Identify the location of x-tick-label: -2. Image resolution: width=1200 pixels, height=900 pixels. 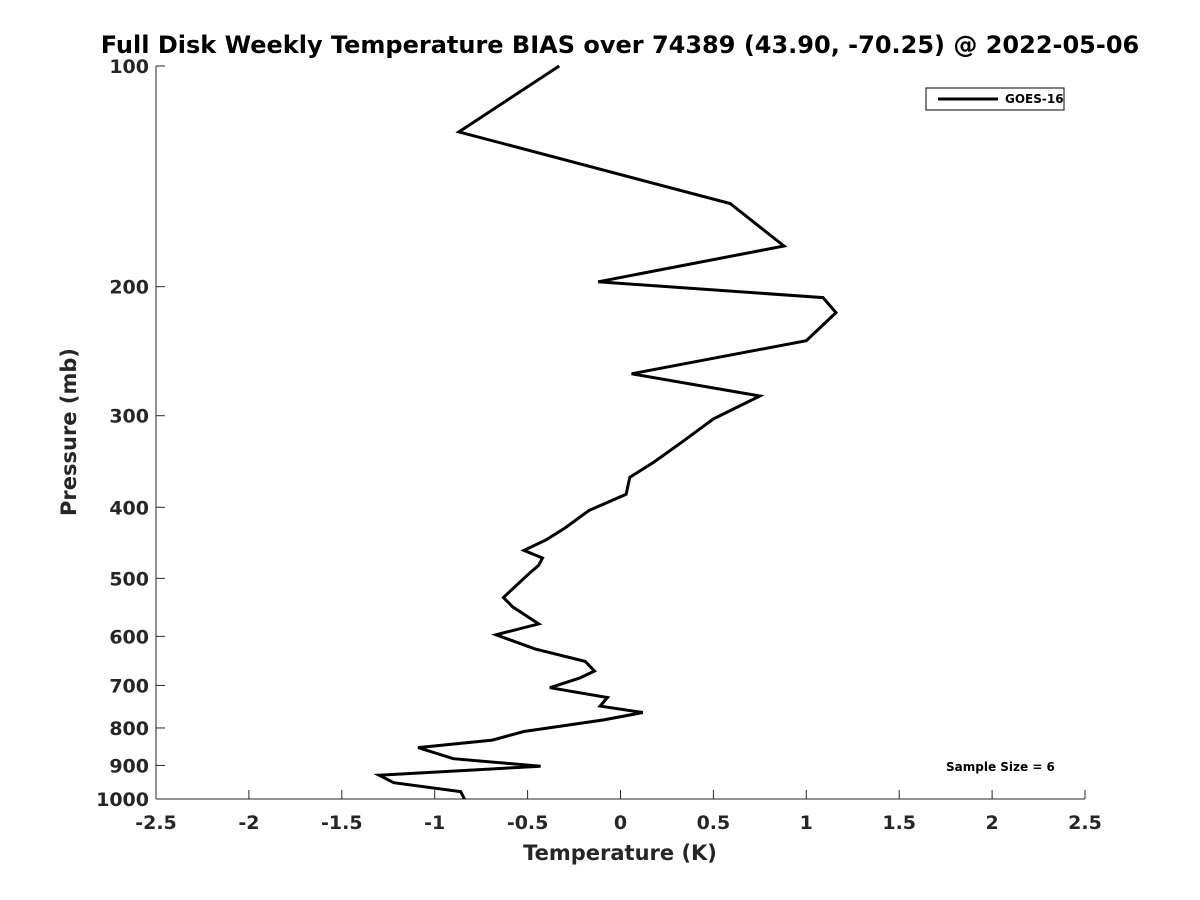
(248, 823).